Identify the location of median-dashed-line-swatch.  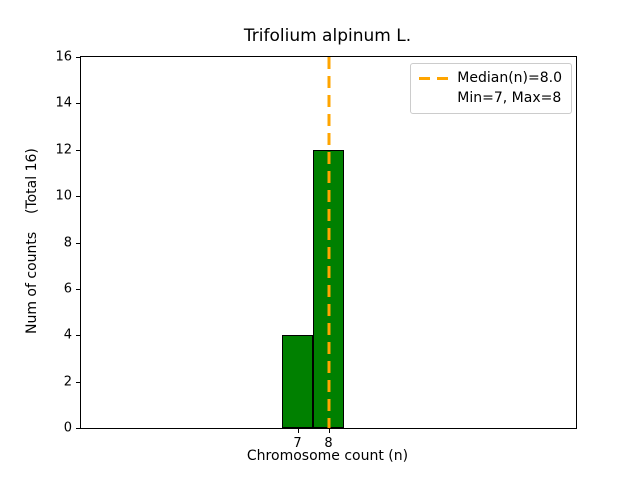
(434, 78).